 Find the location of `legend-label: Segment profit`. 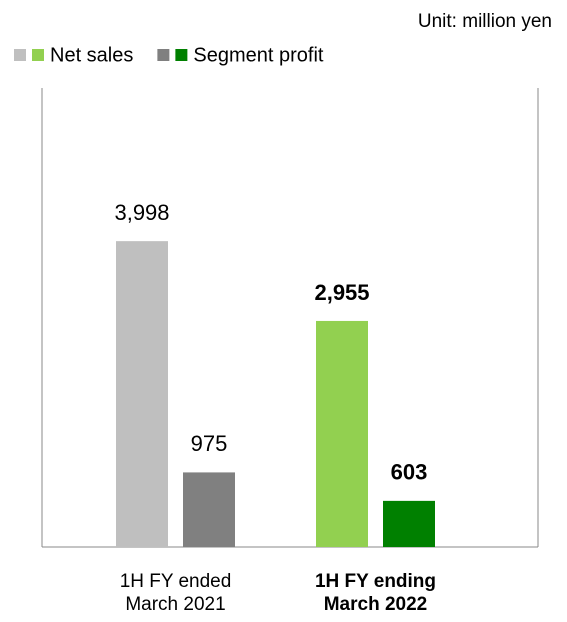

legend-label: Segment profit is located at coordinates (258, 55).